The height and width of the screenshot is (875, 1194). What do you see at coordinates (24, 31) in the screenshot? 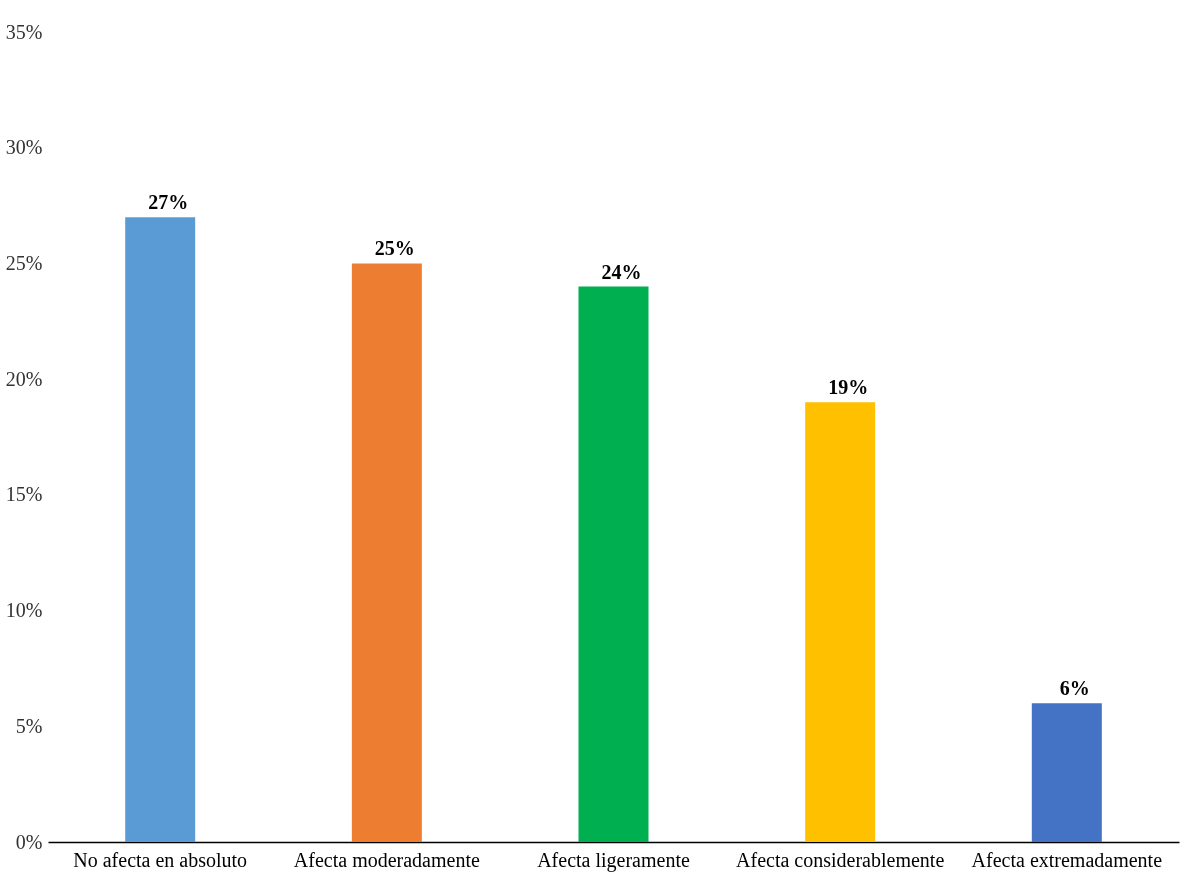
I see `y-tick-label: 35%` at bounding box center [24, 31].